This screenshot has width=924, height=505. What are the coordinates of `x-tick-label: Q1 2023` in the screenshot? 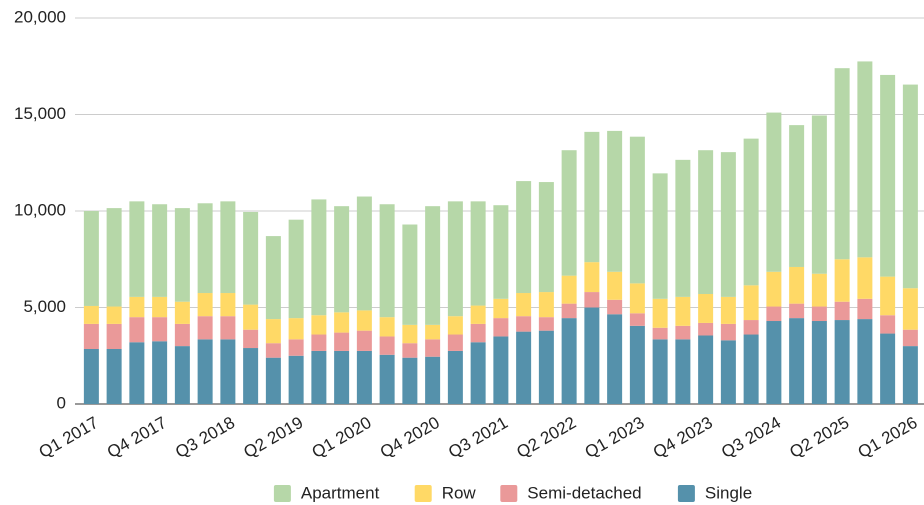 It's located at (615, 437).